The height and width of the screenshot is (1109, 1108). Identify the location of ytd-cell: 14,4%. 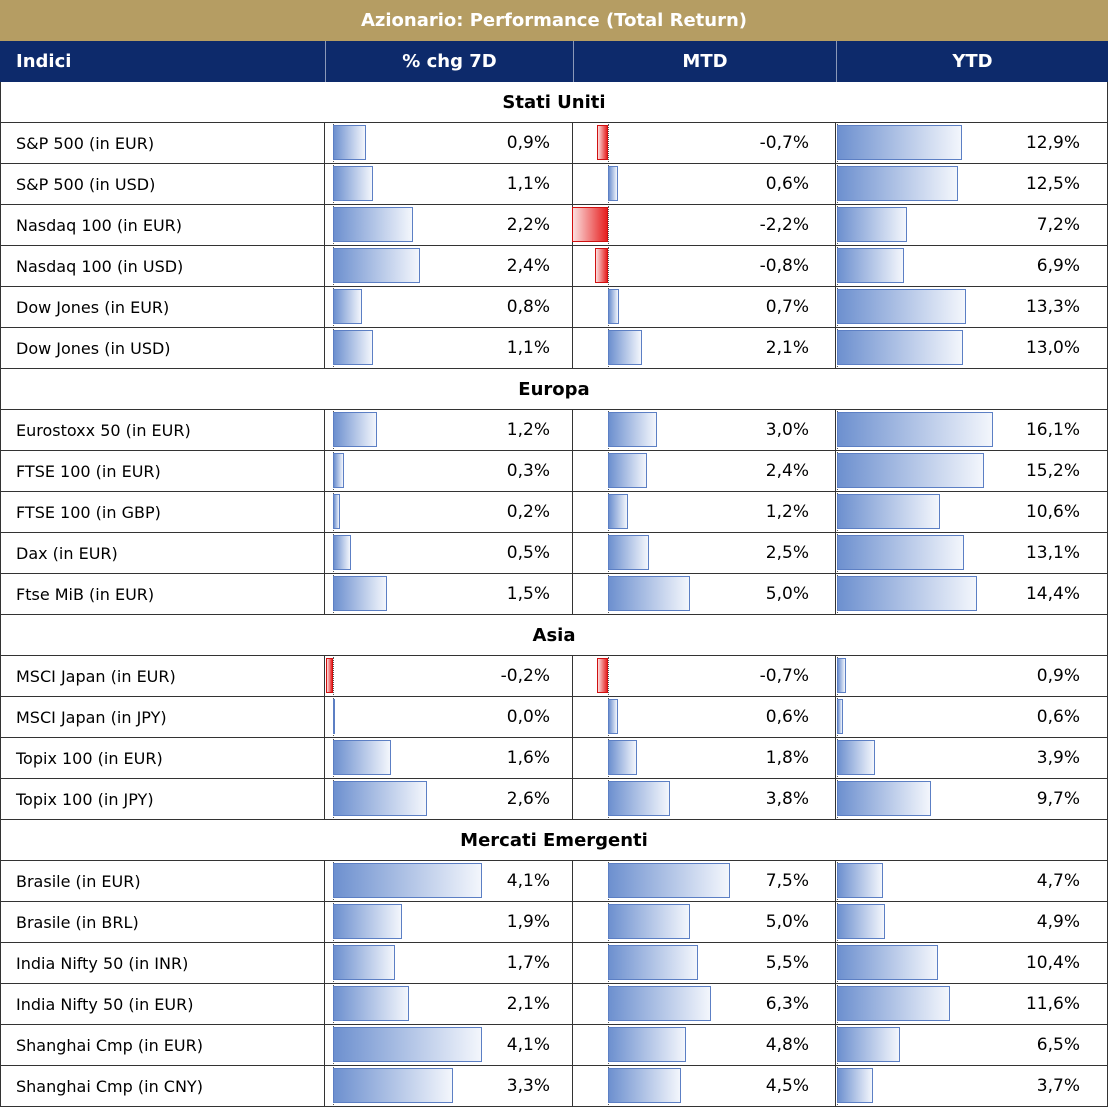
(972, 594).